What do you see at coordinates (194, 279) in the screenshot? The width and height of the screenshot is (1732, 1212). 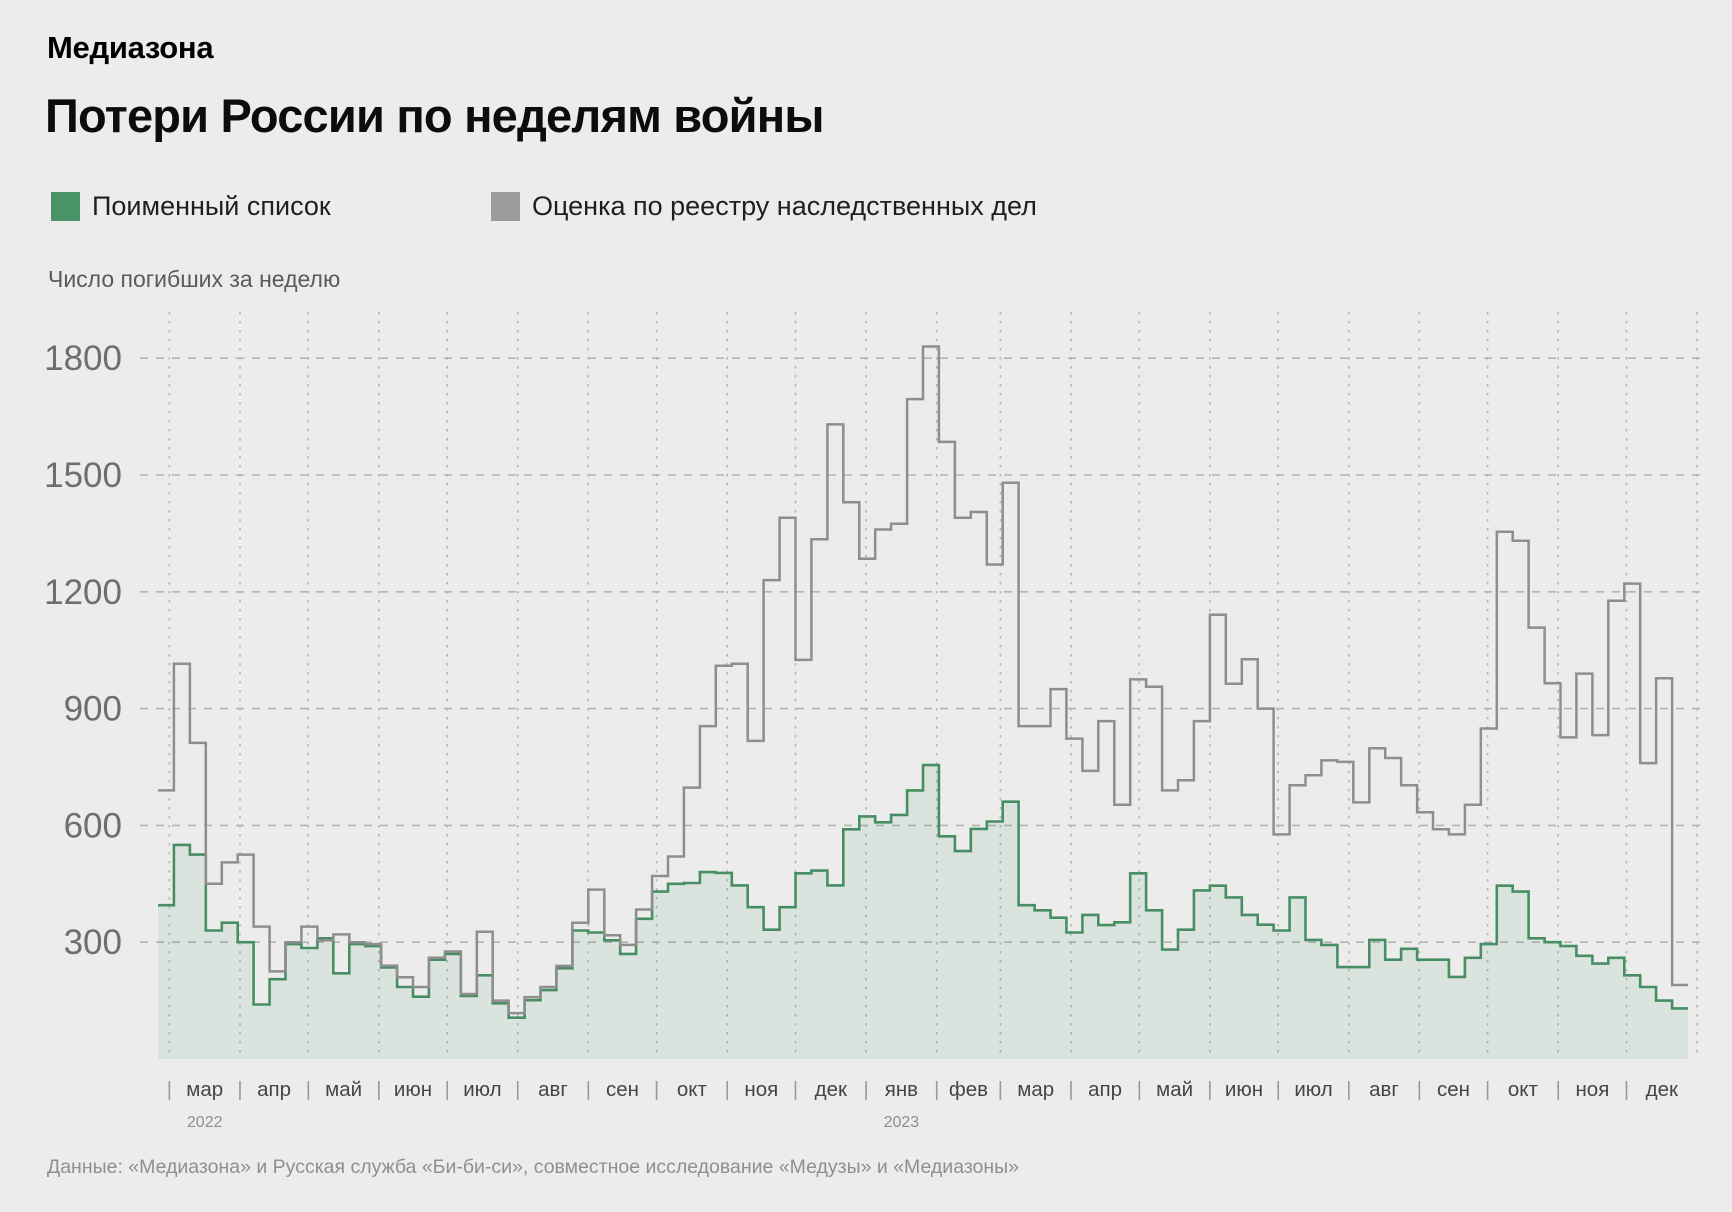 I see `y-axis-title: Число погибших за неделю` at bounding box center [194, 279].